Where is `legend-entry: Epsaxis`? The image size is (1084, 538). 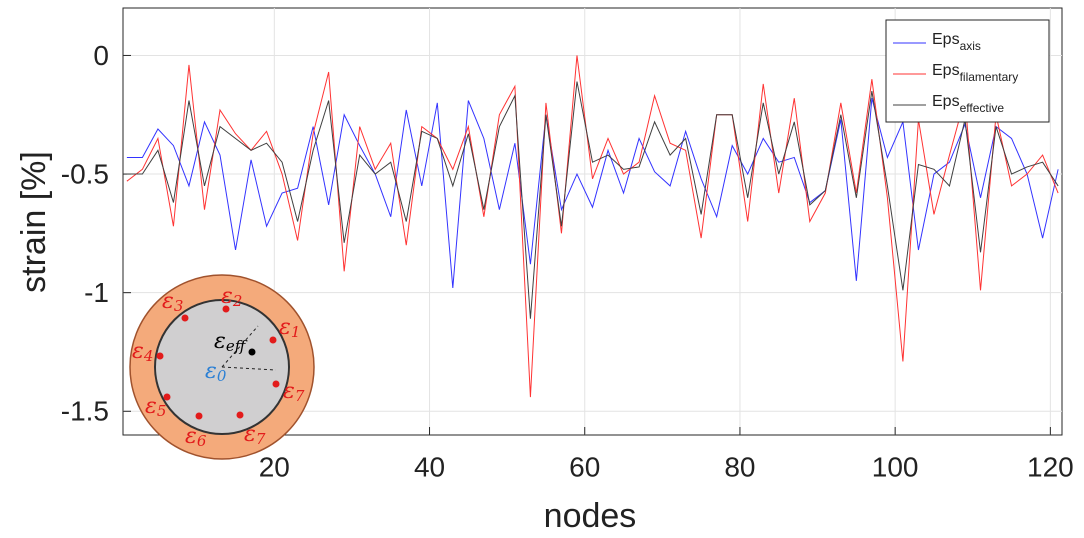
legend-entry: Epsaxis is located at coordinates (956, 42).